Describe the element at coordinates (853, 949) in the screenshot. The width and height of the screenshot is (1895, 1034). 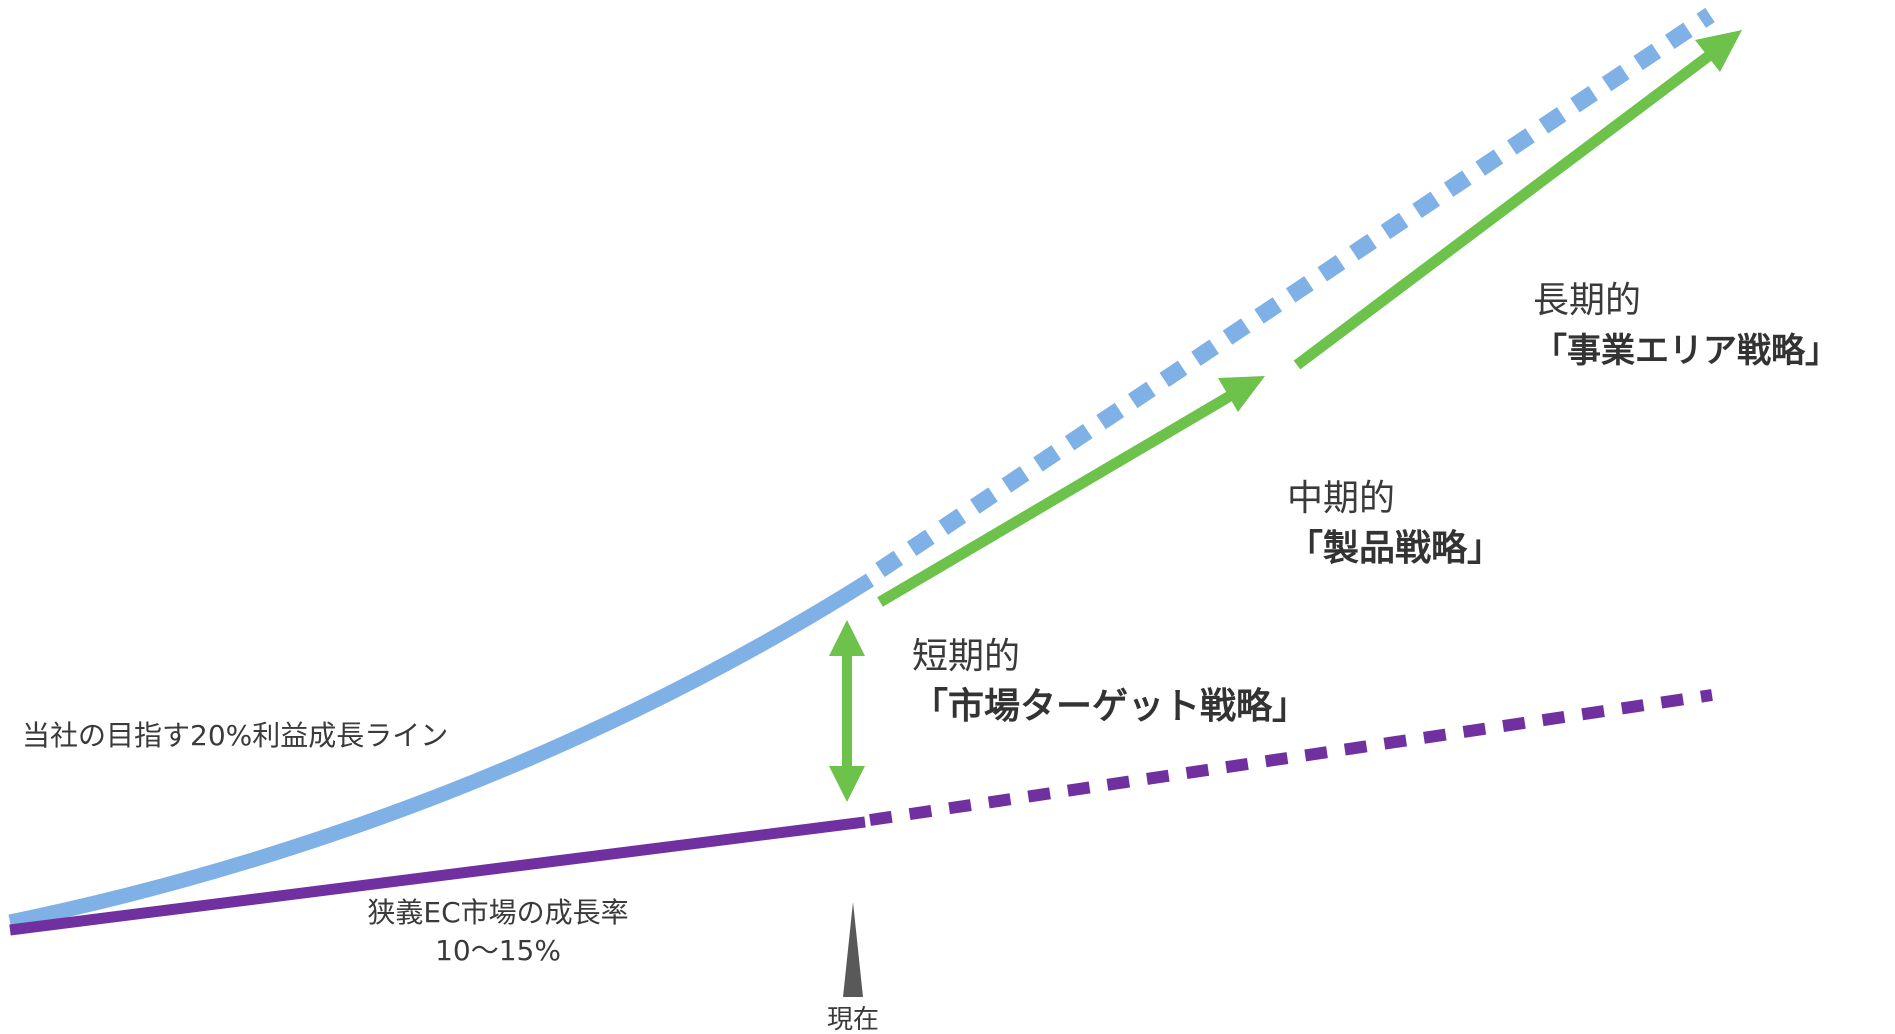
I see `now-marker-icon` at that location.